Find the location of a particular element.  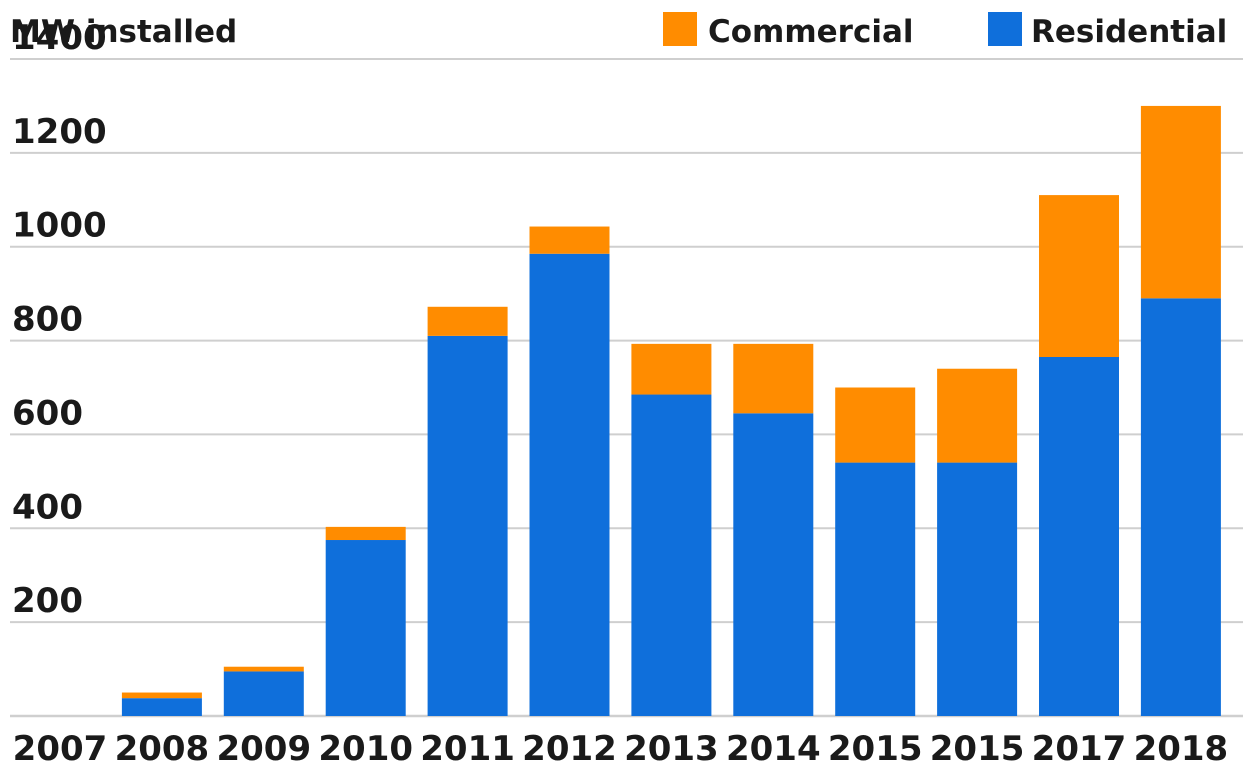

y-tick-labels: 200 400 600 800 1000 1200 1400 is located at coordinates (59, 319).